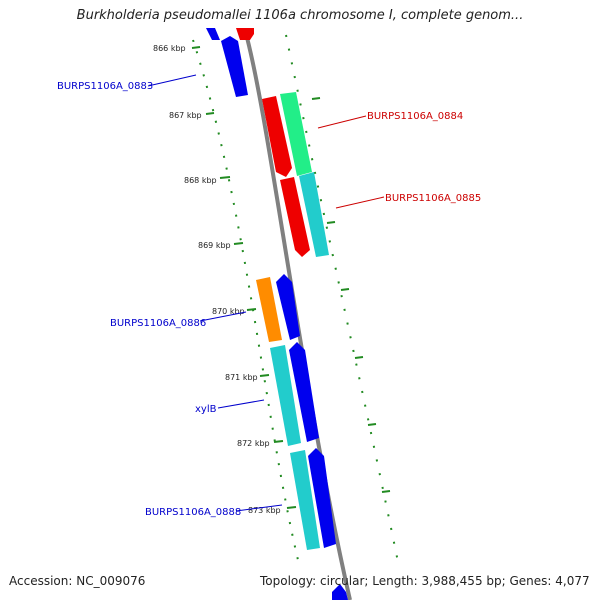 Image resolution: width=600 pixels, height=600 pixels. What do you see at coordinates (193, 512) in the screenshot?
I see `gene-label-0888: BURPS1106A_0888` at bounding box center [193, 512].